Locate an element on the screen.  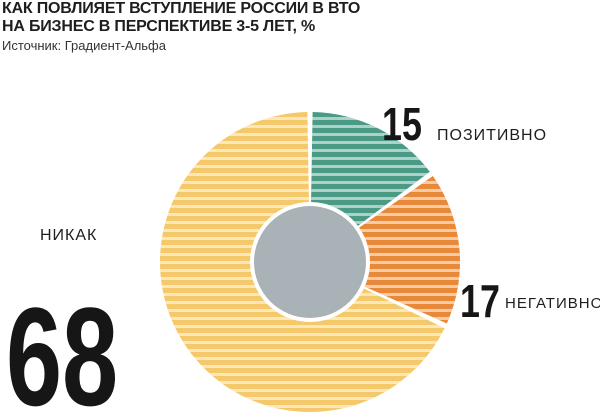
chart-title-line-1: КАК ПОВЛИЯЕТ ВСТУПЛЕНИЕ РОССИИ В ВТО is located at coordinates (181, 8).